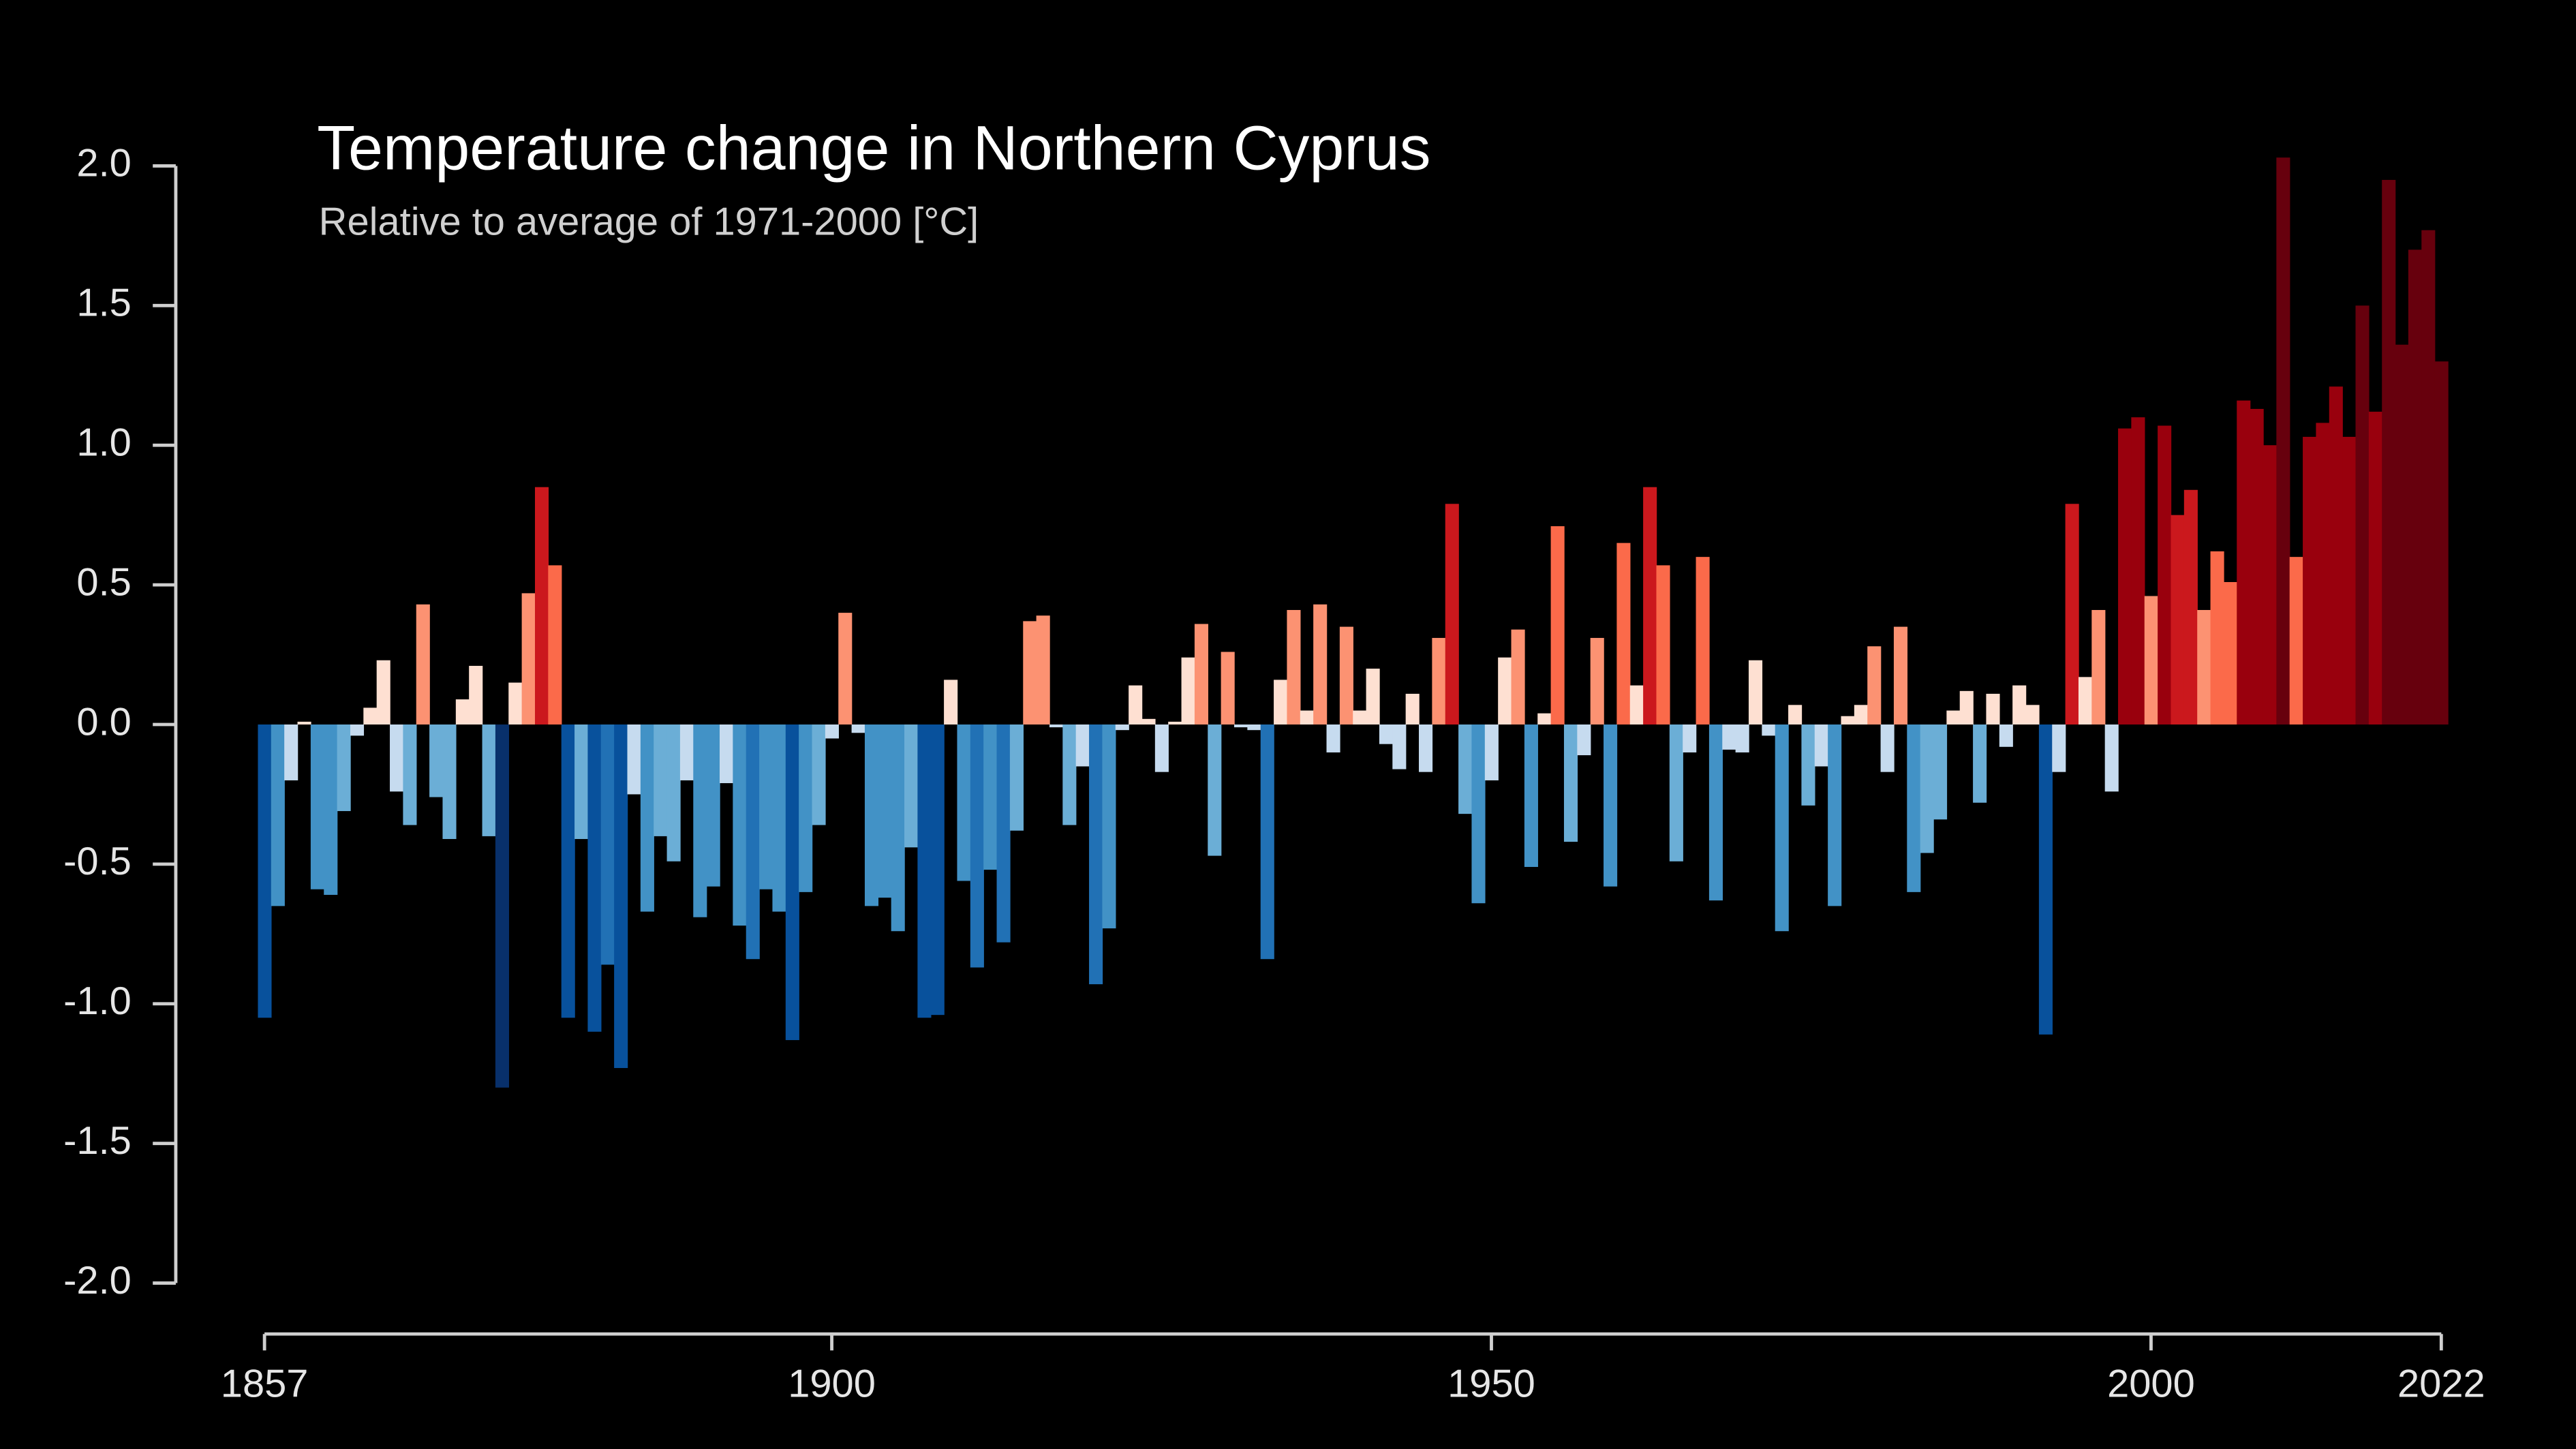  What do you see at coordinates (265, 1384) in the screenshot?
I see `x-tick-label: 1857` at bounding box center [265, 1384].